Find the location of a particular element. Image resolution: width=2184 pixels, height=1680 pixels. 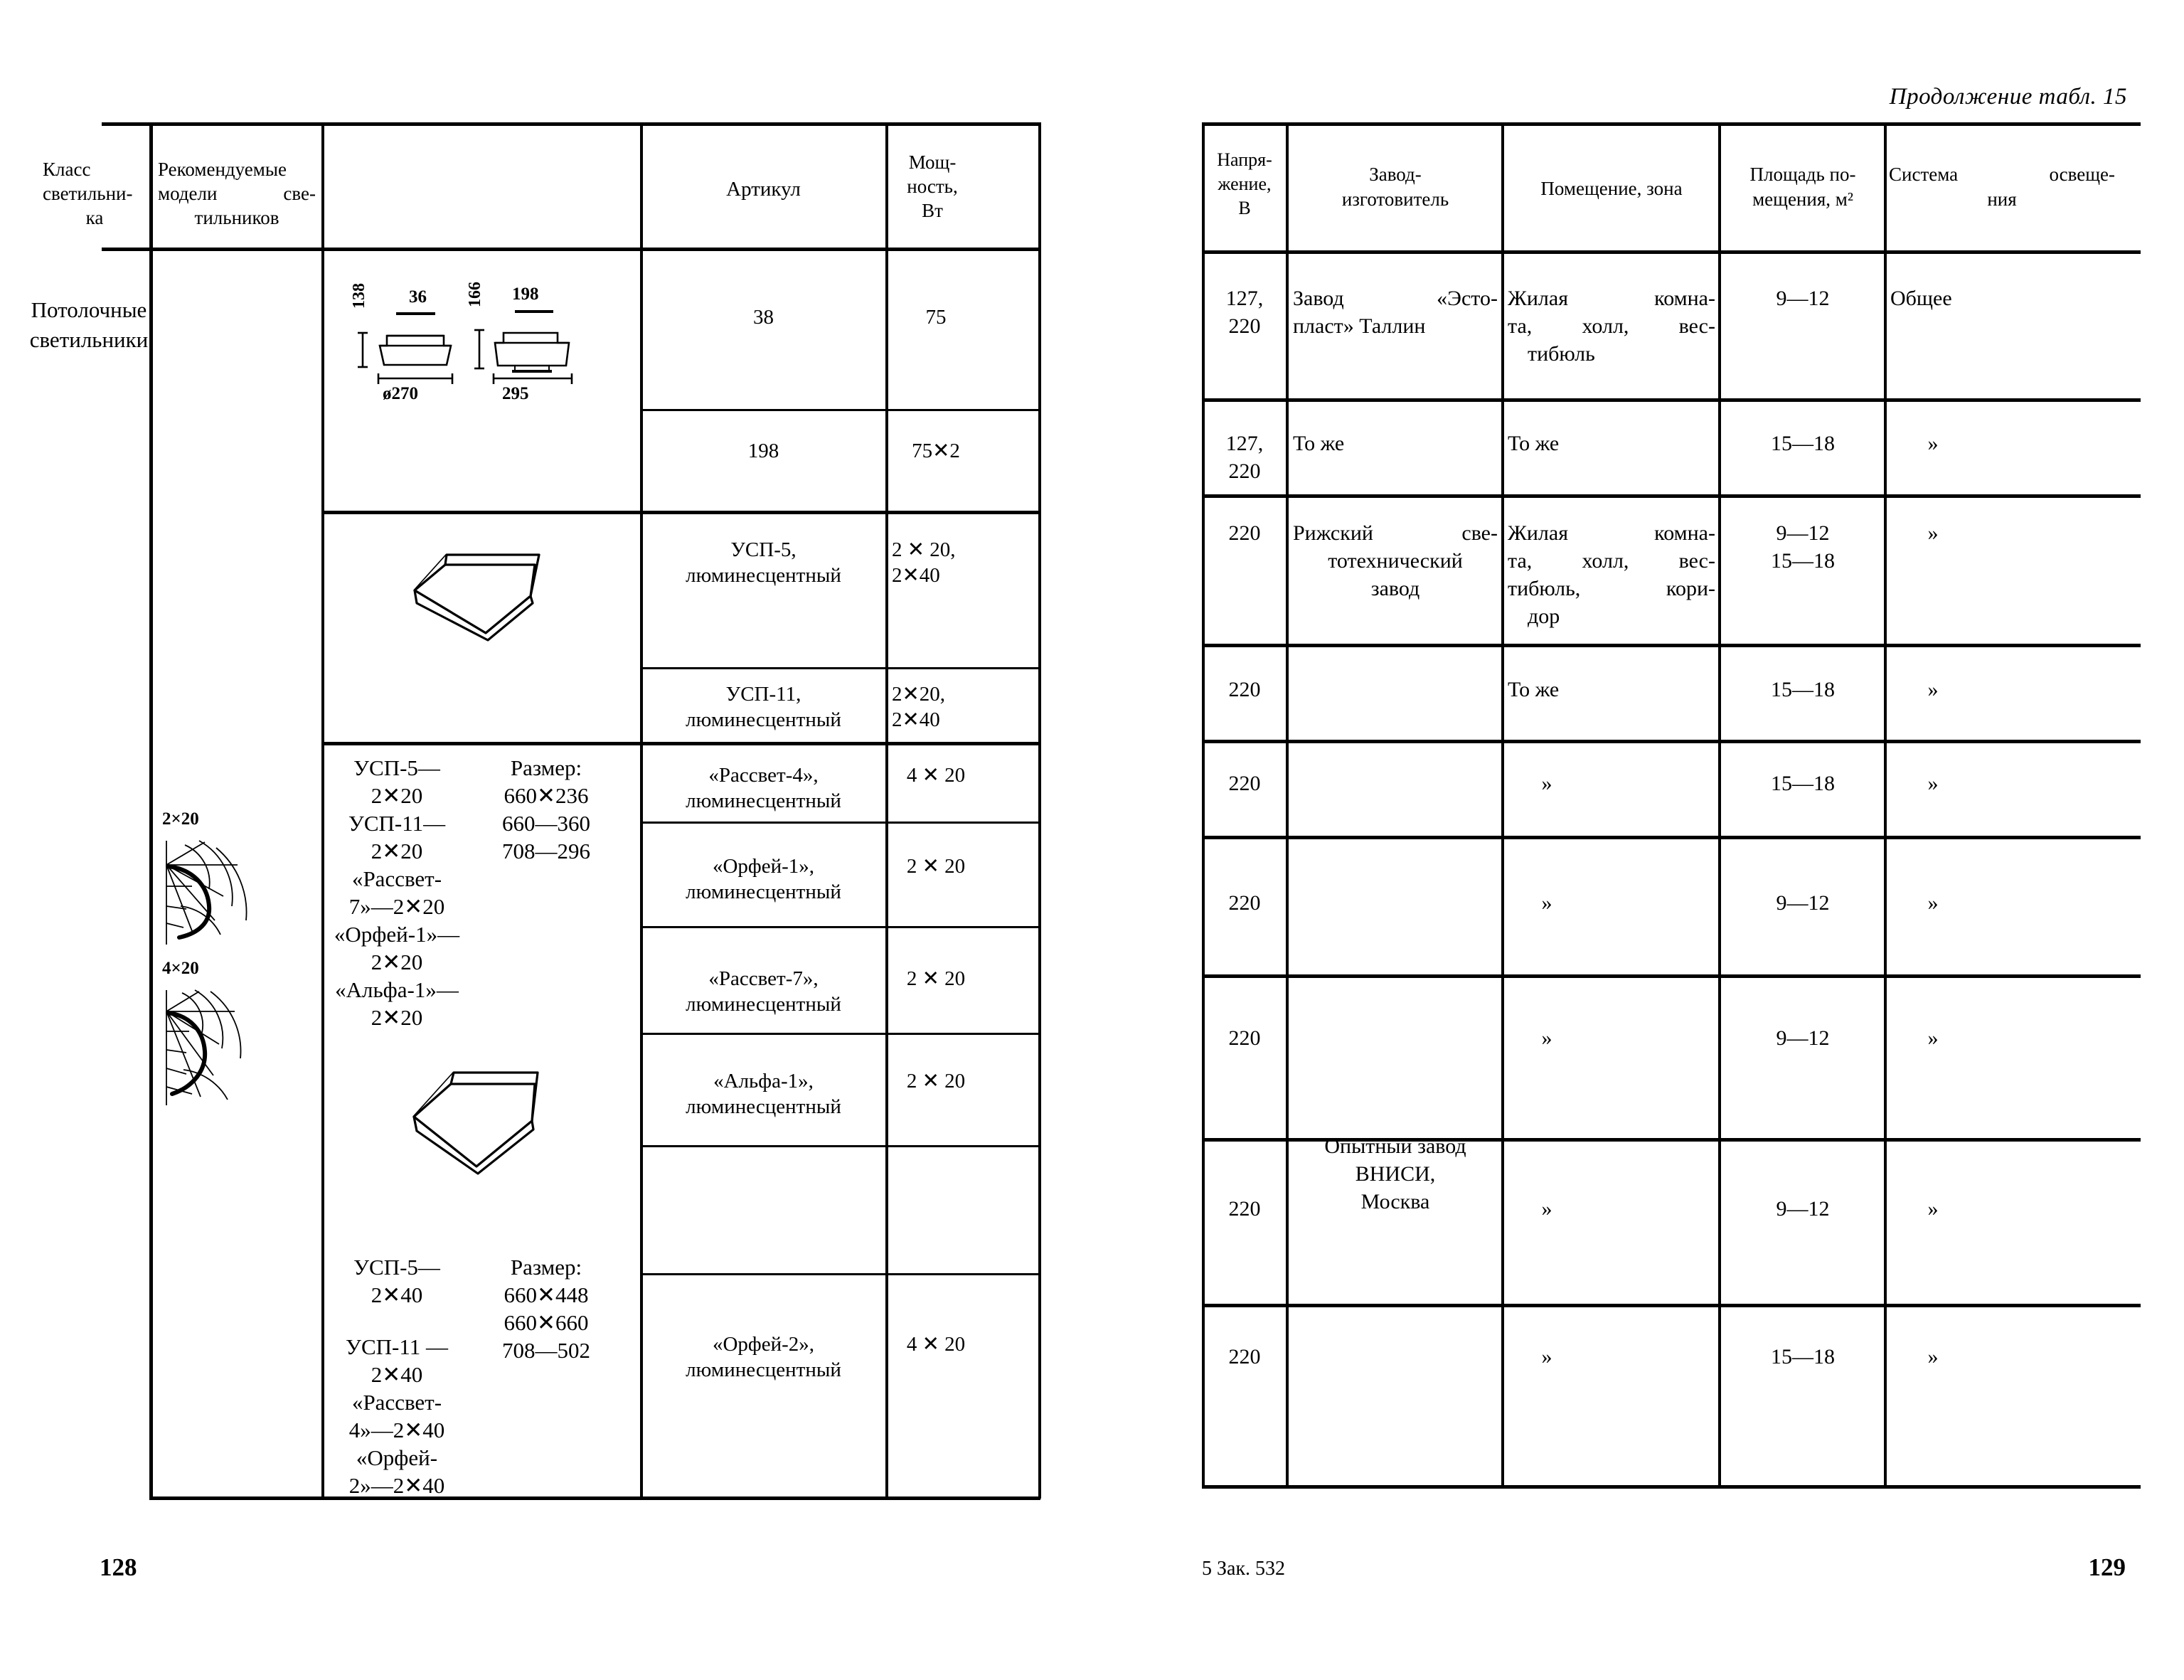

system-cell-8: » is located at coordinates (1933, 1356).